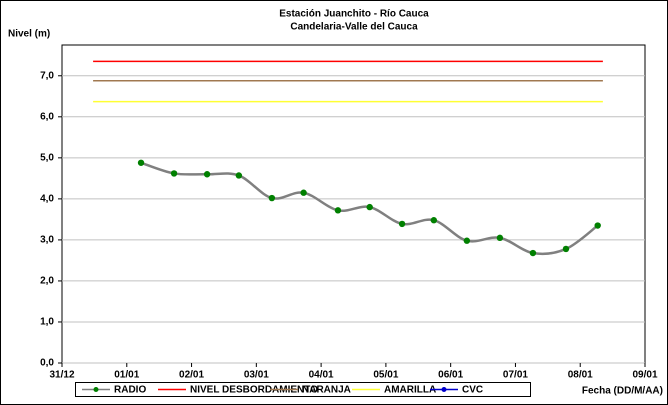  I want to click on x-tick-label: 04/01, so click(321, 375).